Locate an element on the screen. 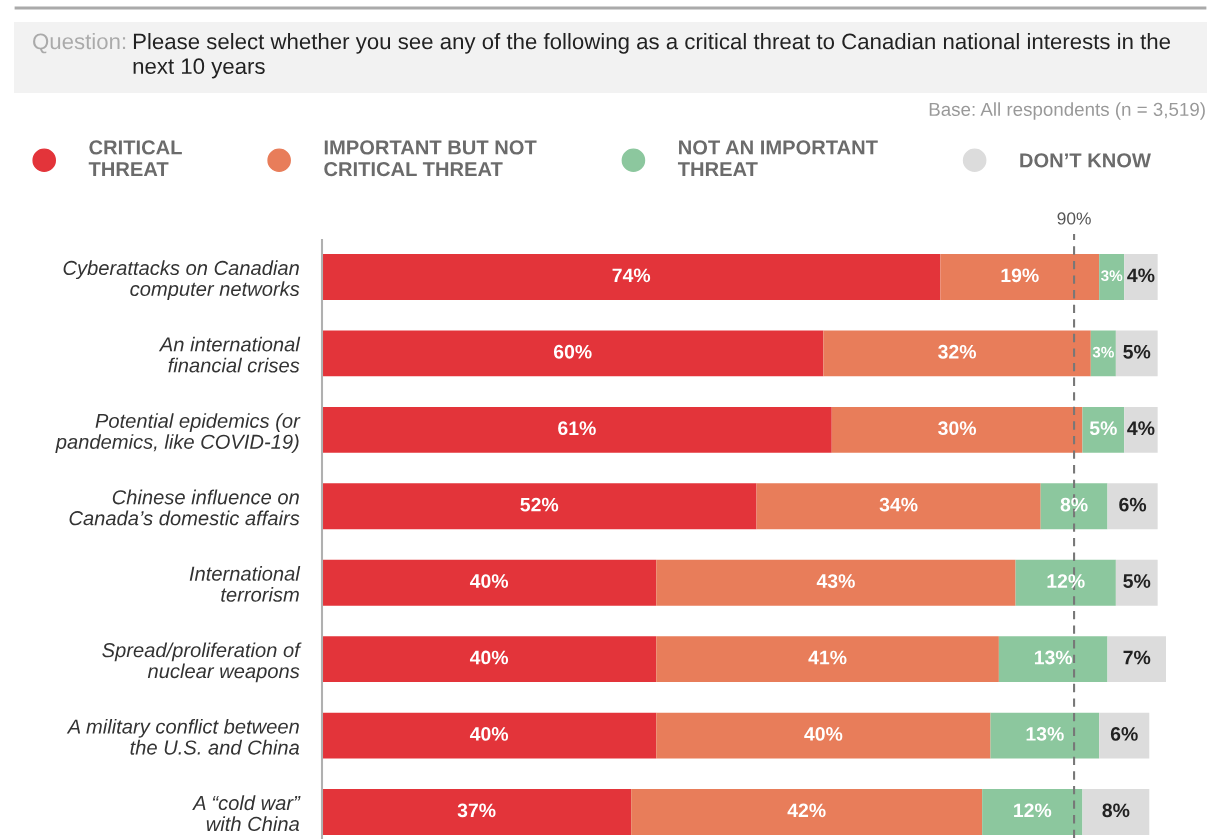  data-label: 74% is located at coordinates (631, 275).